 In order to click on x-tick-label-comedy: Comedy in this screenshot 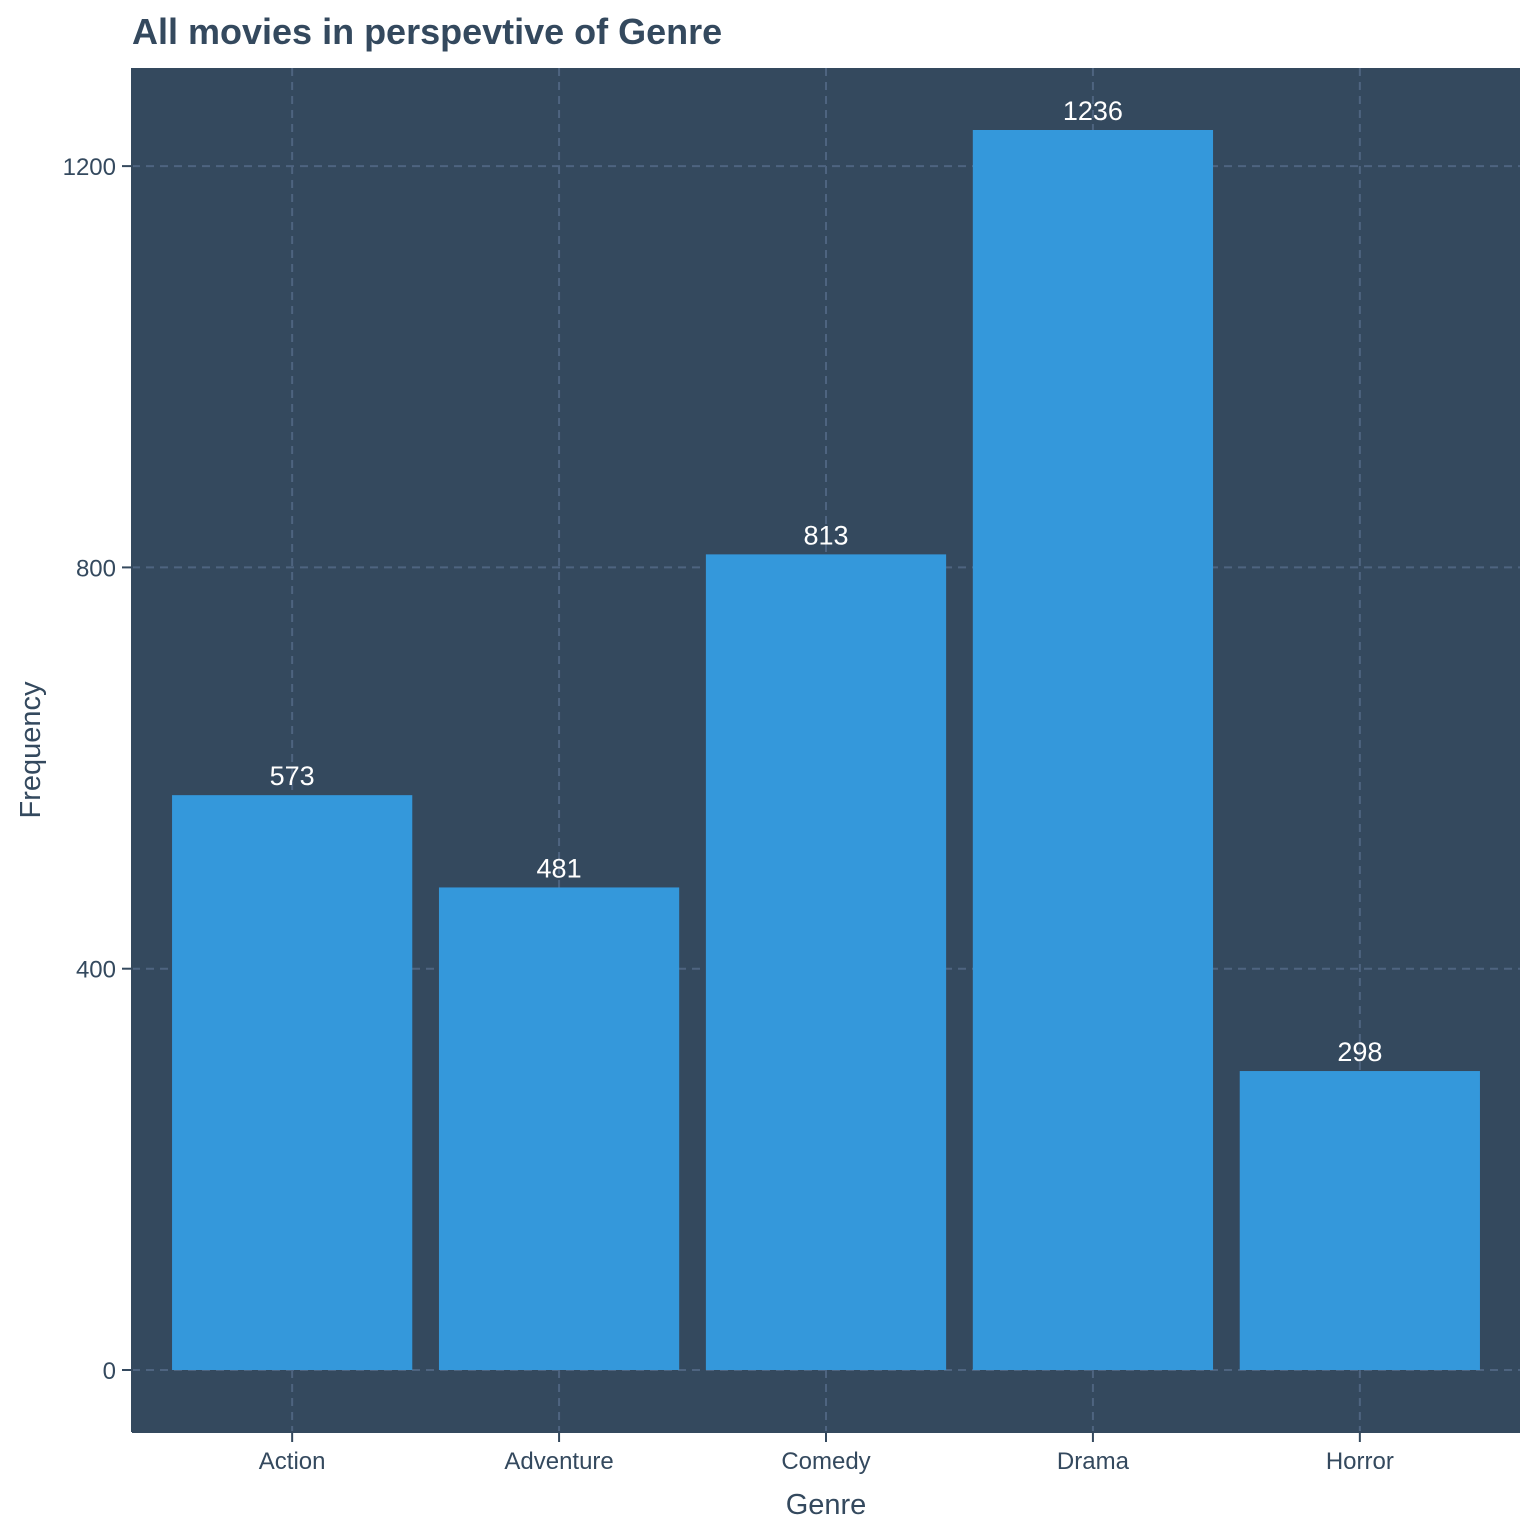, I will do `click(825, 1461)`.